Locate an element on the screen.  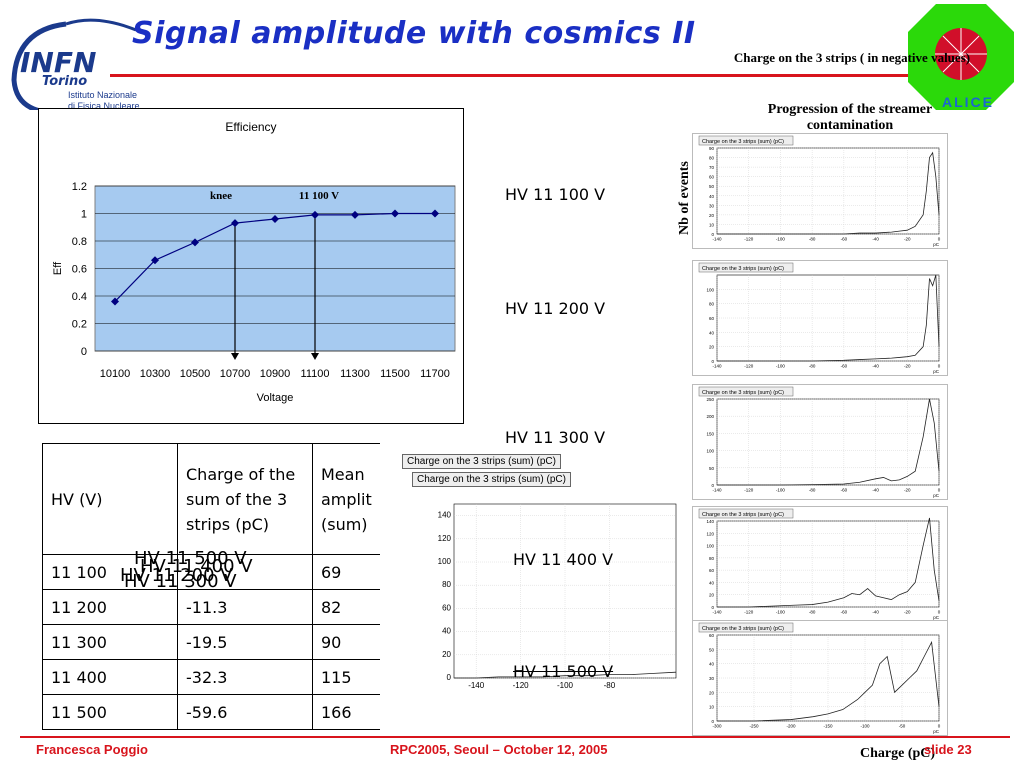
cell-hv: 11 100 is located at coordinates (110, 572).